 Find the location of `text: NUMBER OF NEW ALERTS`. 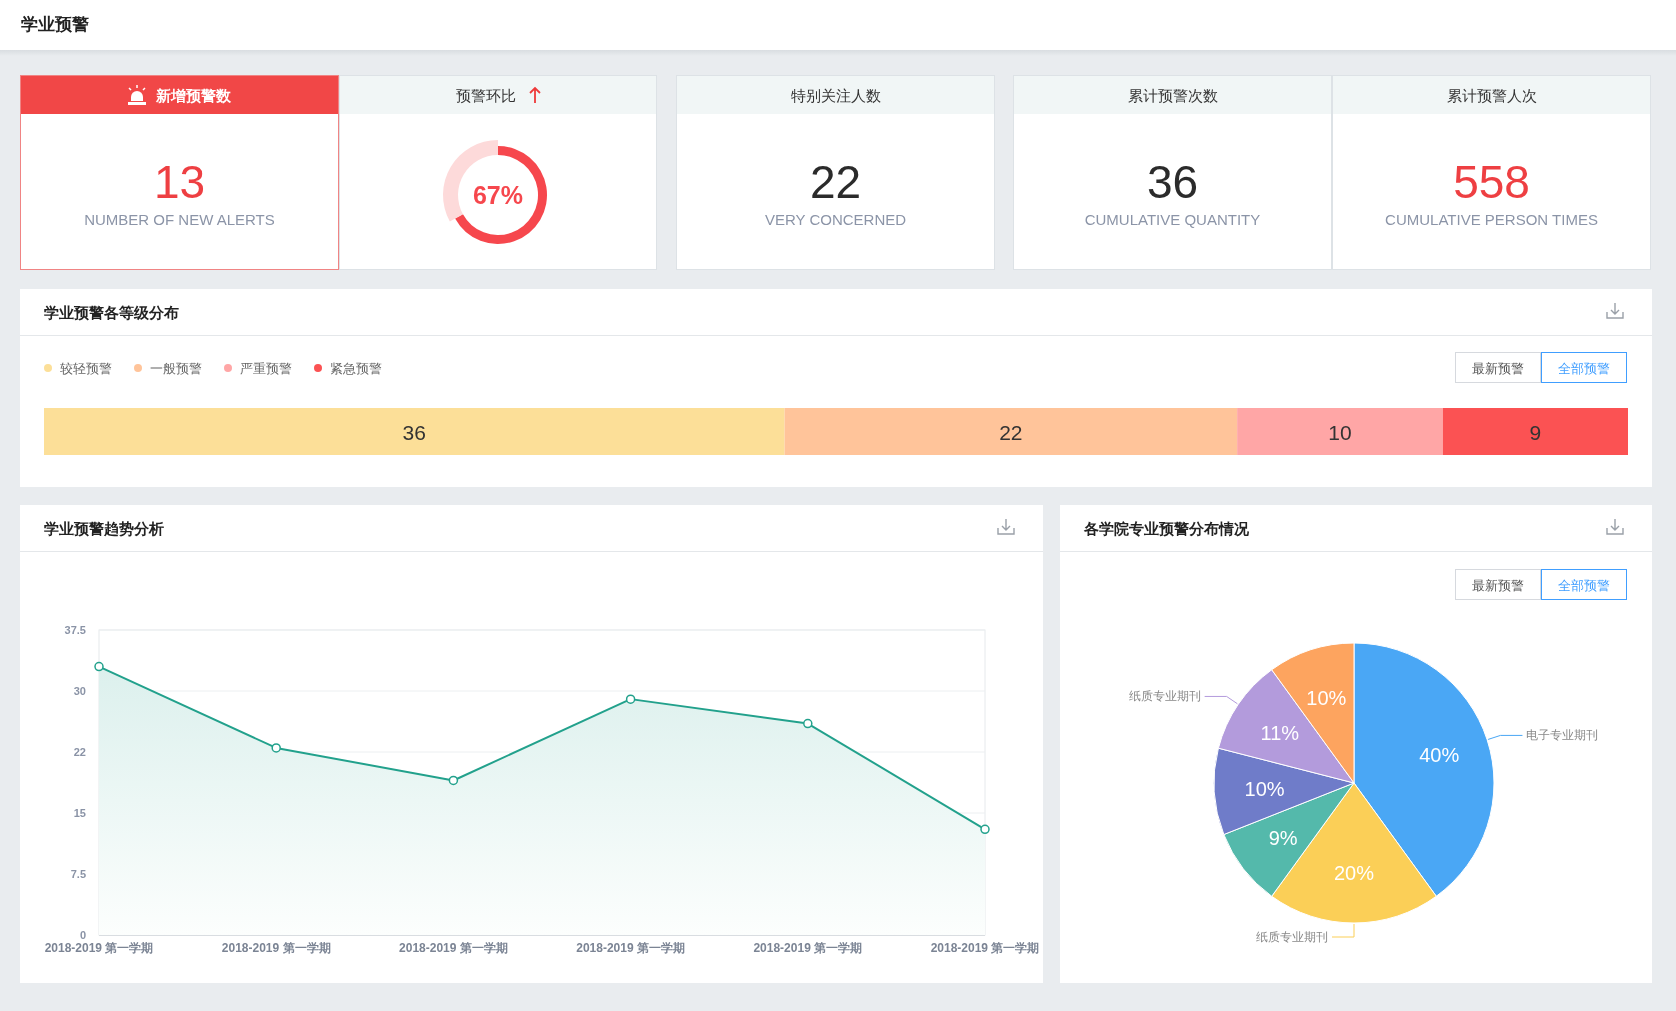

text: NUMBER OF NEW ALERTS is located at coordinates (179, 219).